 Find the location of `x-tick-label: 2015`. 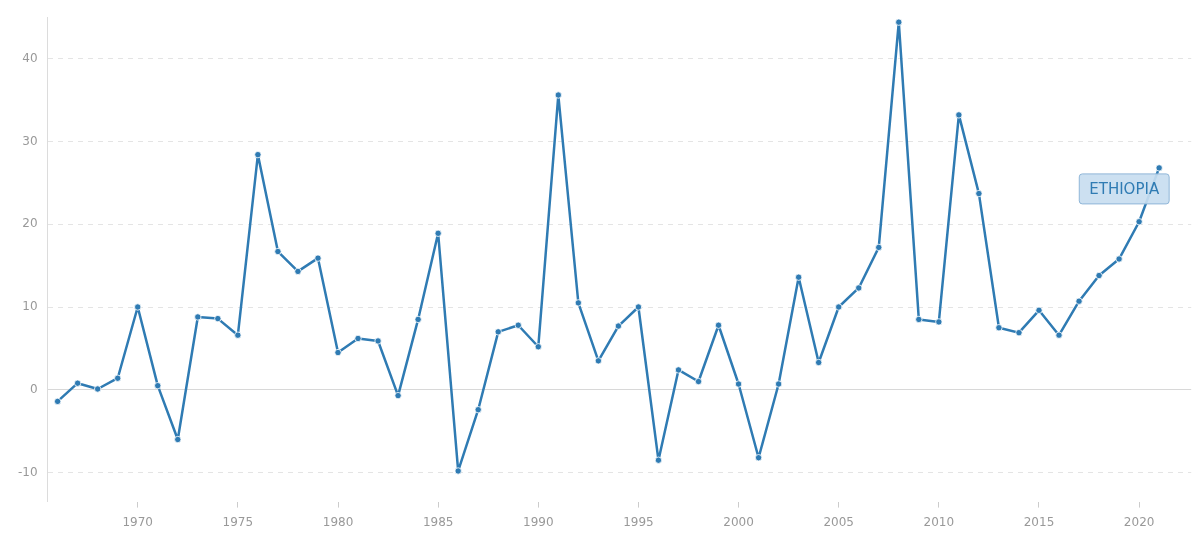

x-tick-label: 2015 is located at coordinates (1039, 521).